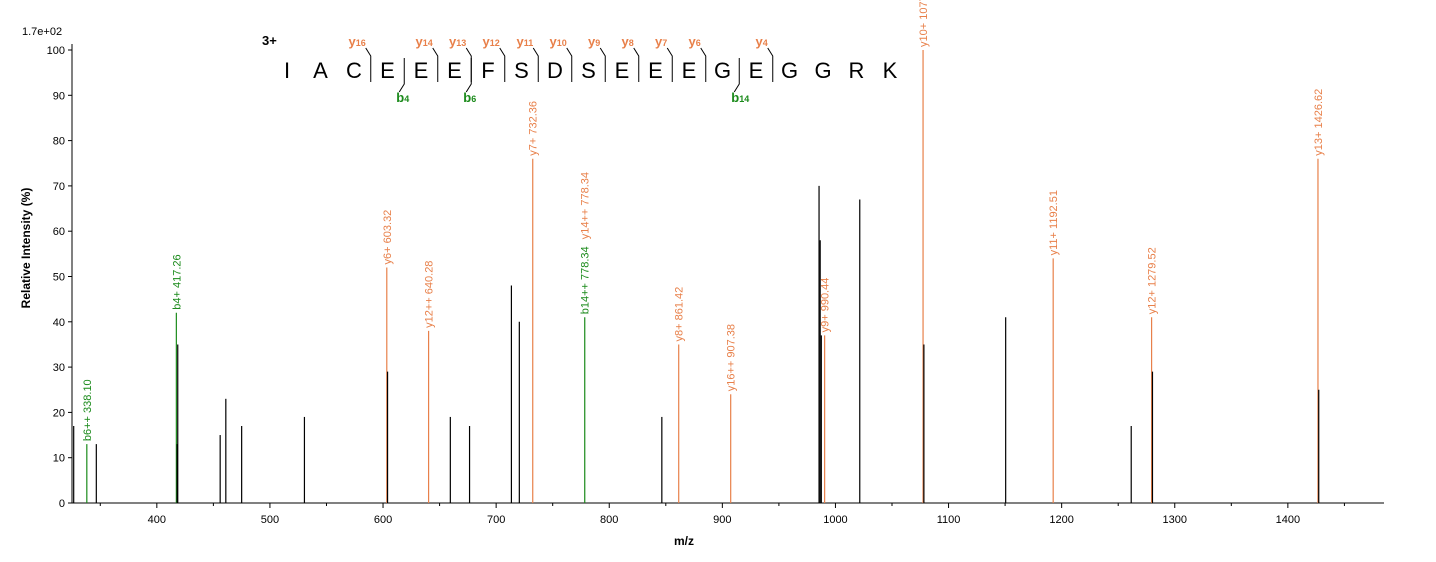 This screenshot has height=562, width=1436. What do you see at coordinates (631, 43) in the screenshot?
I see `y-ion-number: 8` at bounding box center [631, 43].